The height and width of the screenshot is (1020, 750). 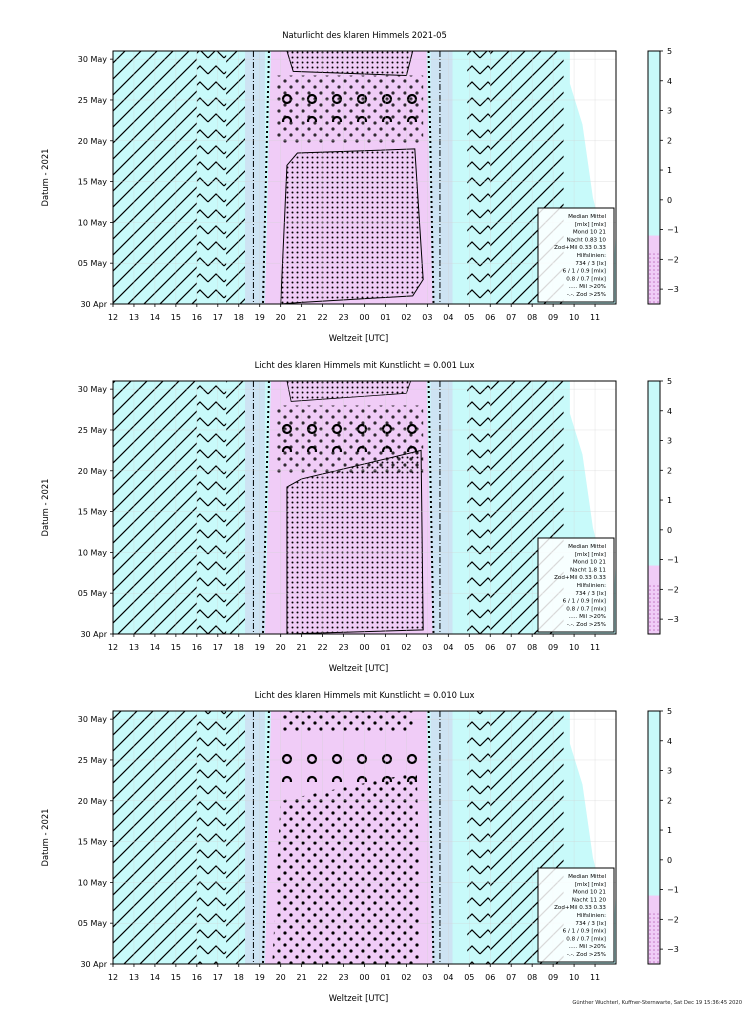 What do you see at coordinates (588, 570) in the screenshot?
I see `legend-line: Nacht 1.8 11` at bounding box center [588, 570].